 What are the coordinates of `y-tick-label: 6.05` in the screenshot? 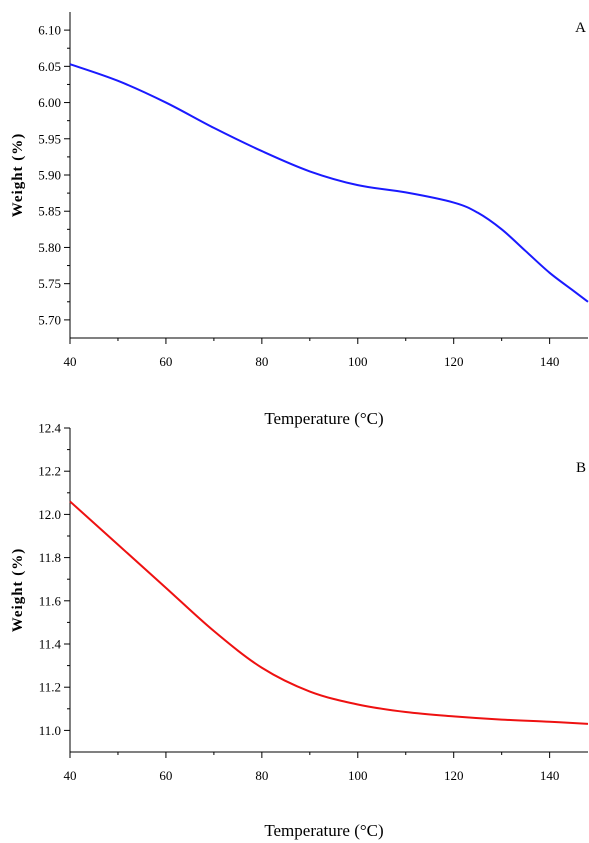 It's located at (49, 66).